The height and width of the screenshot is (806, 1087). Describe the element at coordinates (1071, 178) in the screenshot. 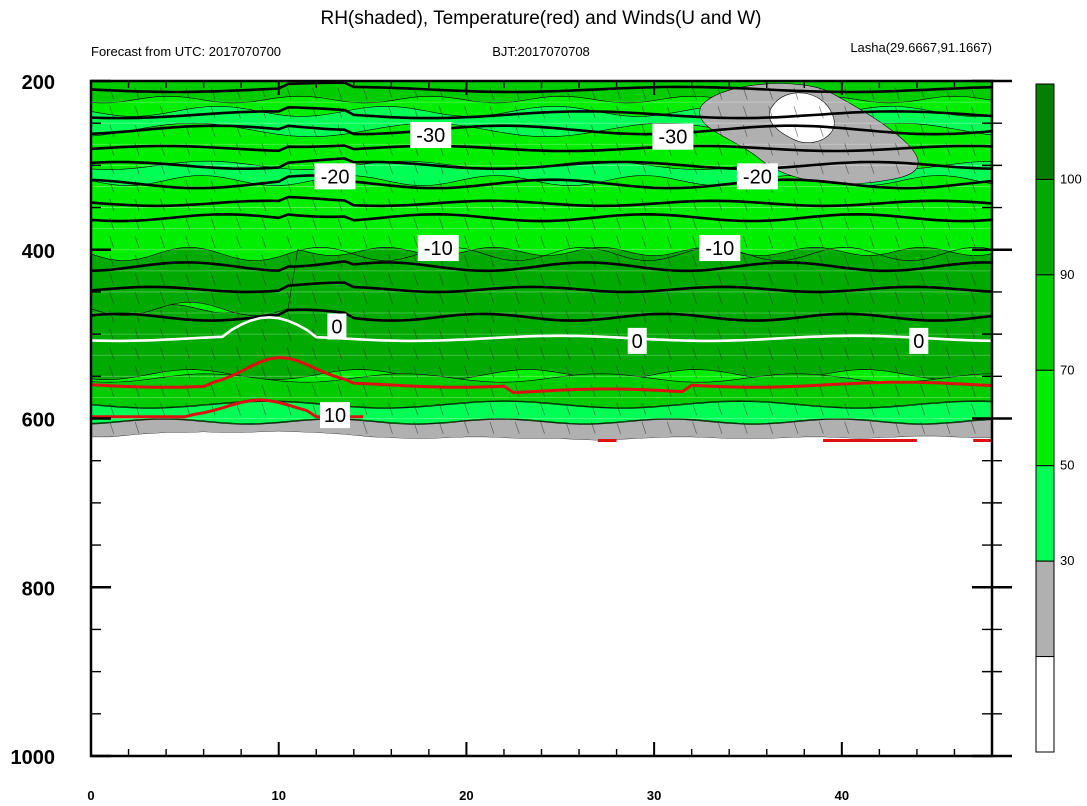

I see `colorbar-label: 100` at that location.